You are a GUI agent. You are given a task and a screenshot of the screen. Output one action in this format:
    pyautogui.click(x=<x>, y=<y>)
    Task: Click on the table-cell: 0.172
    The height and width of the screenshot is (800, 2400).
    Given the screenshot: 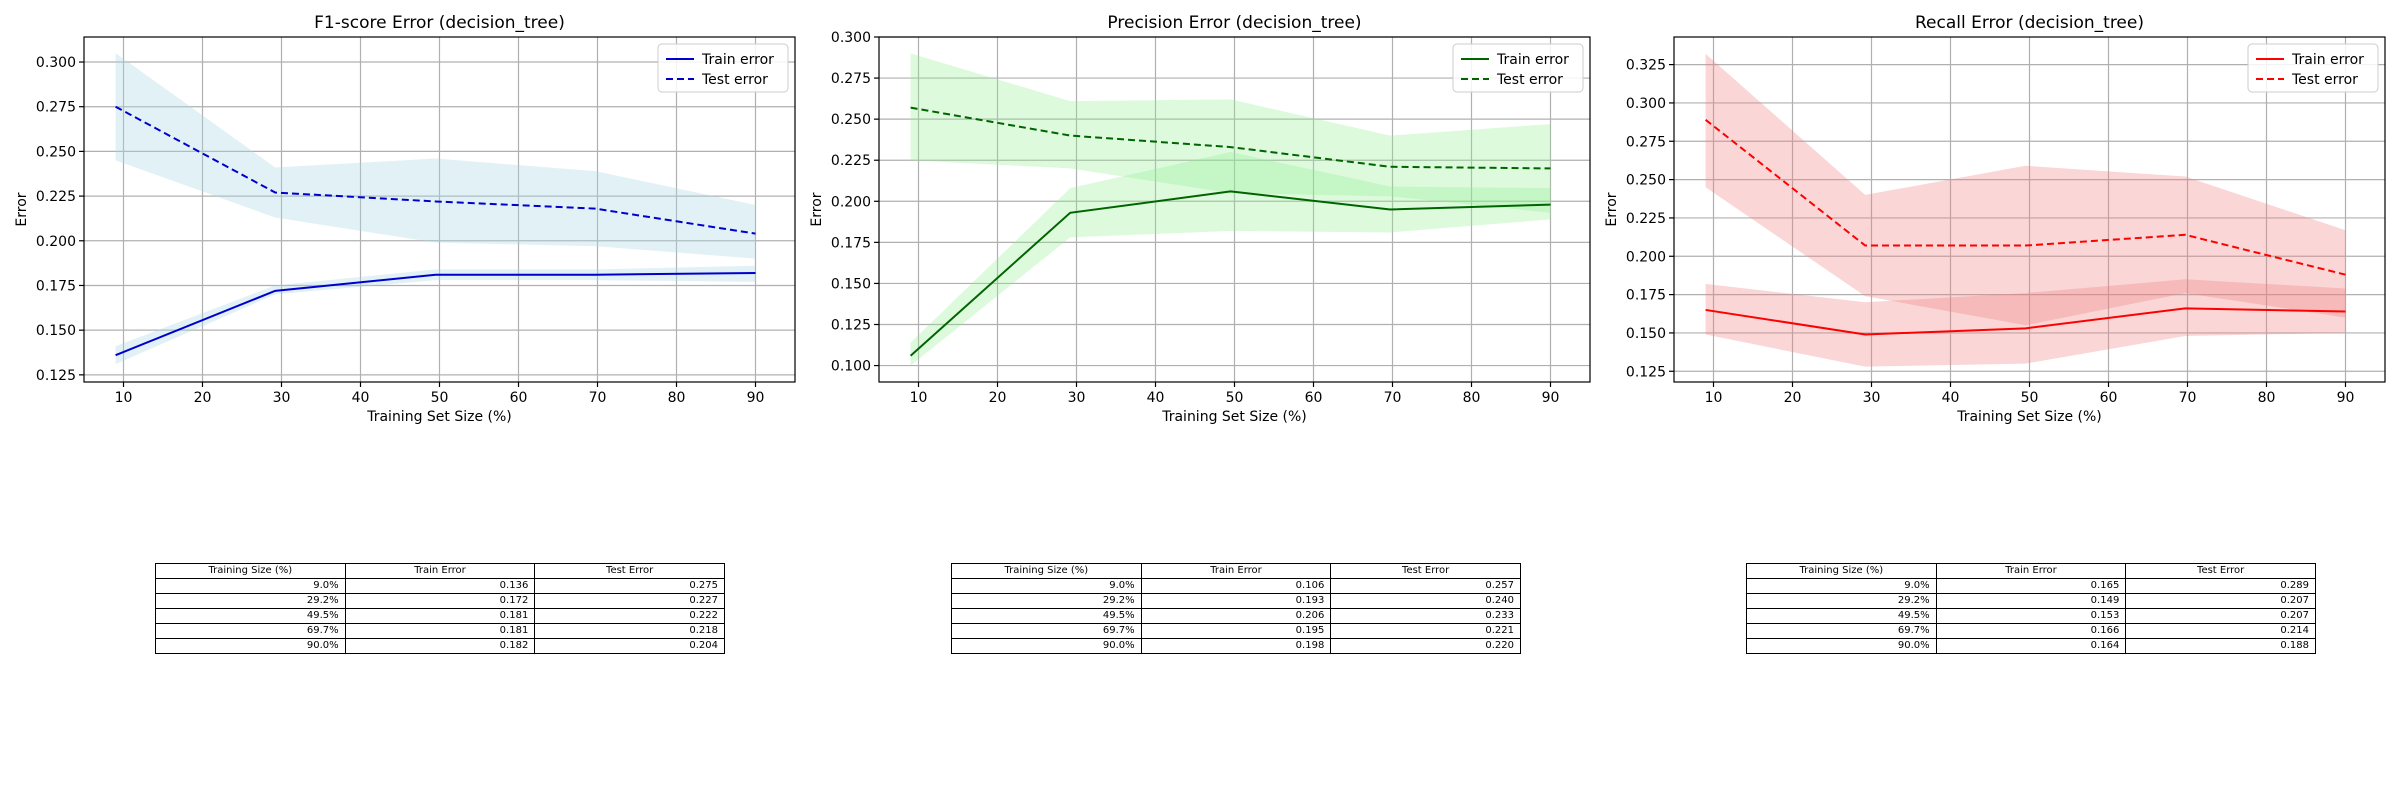 What is the action you would take?
    pyautogui.click(x=440, y=601)
    